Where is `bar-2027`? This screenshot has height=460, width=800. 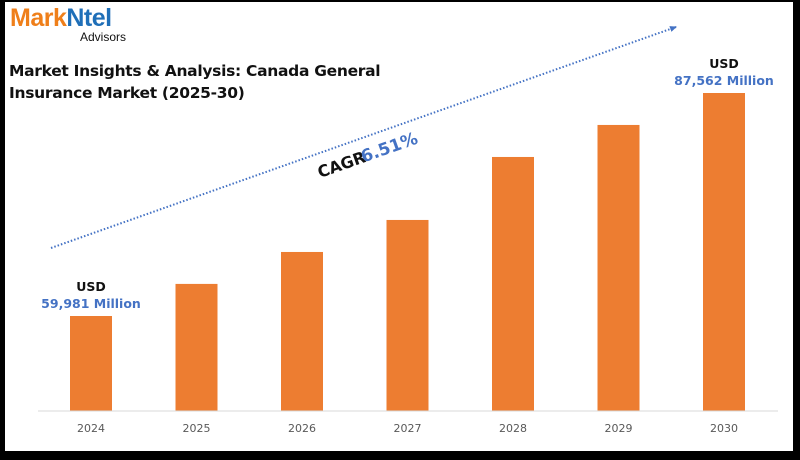
bar-2027 is located at coordinates (407, 315).